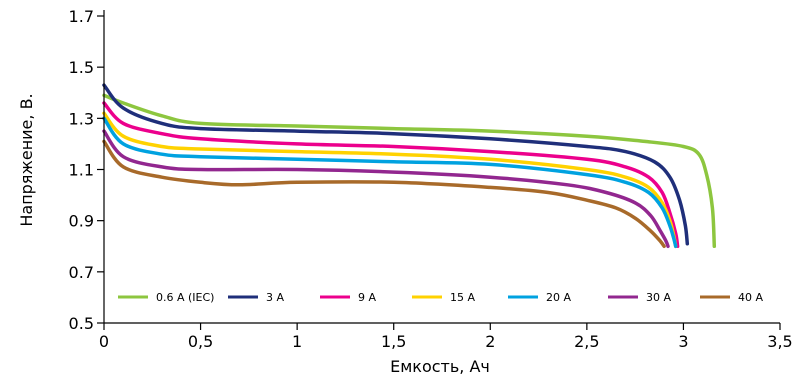 The height and width of the screenshot is (381, 794). What do you see at coordinates (367, 297) in the screenshot?
I see `legend-label-2: 9 A` at bounding box center [367, 297].